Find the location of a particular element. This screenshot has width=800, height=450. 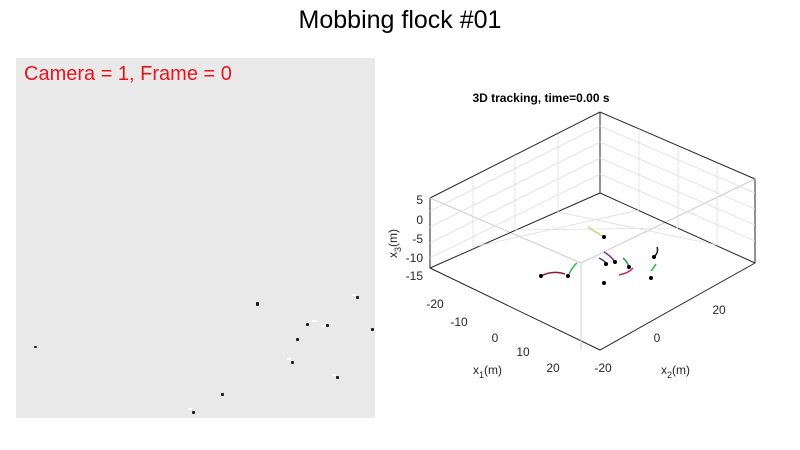

x1-tick-label: 10 is located at coordinates (523, 352).